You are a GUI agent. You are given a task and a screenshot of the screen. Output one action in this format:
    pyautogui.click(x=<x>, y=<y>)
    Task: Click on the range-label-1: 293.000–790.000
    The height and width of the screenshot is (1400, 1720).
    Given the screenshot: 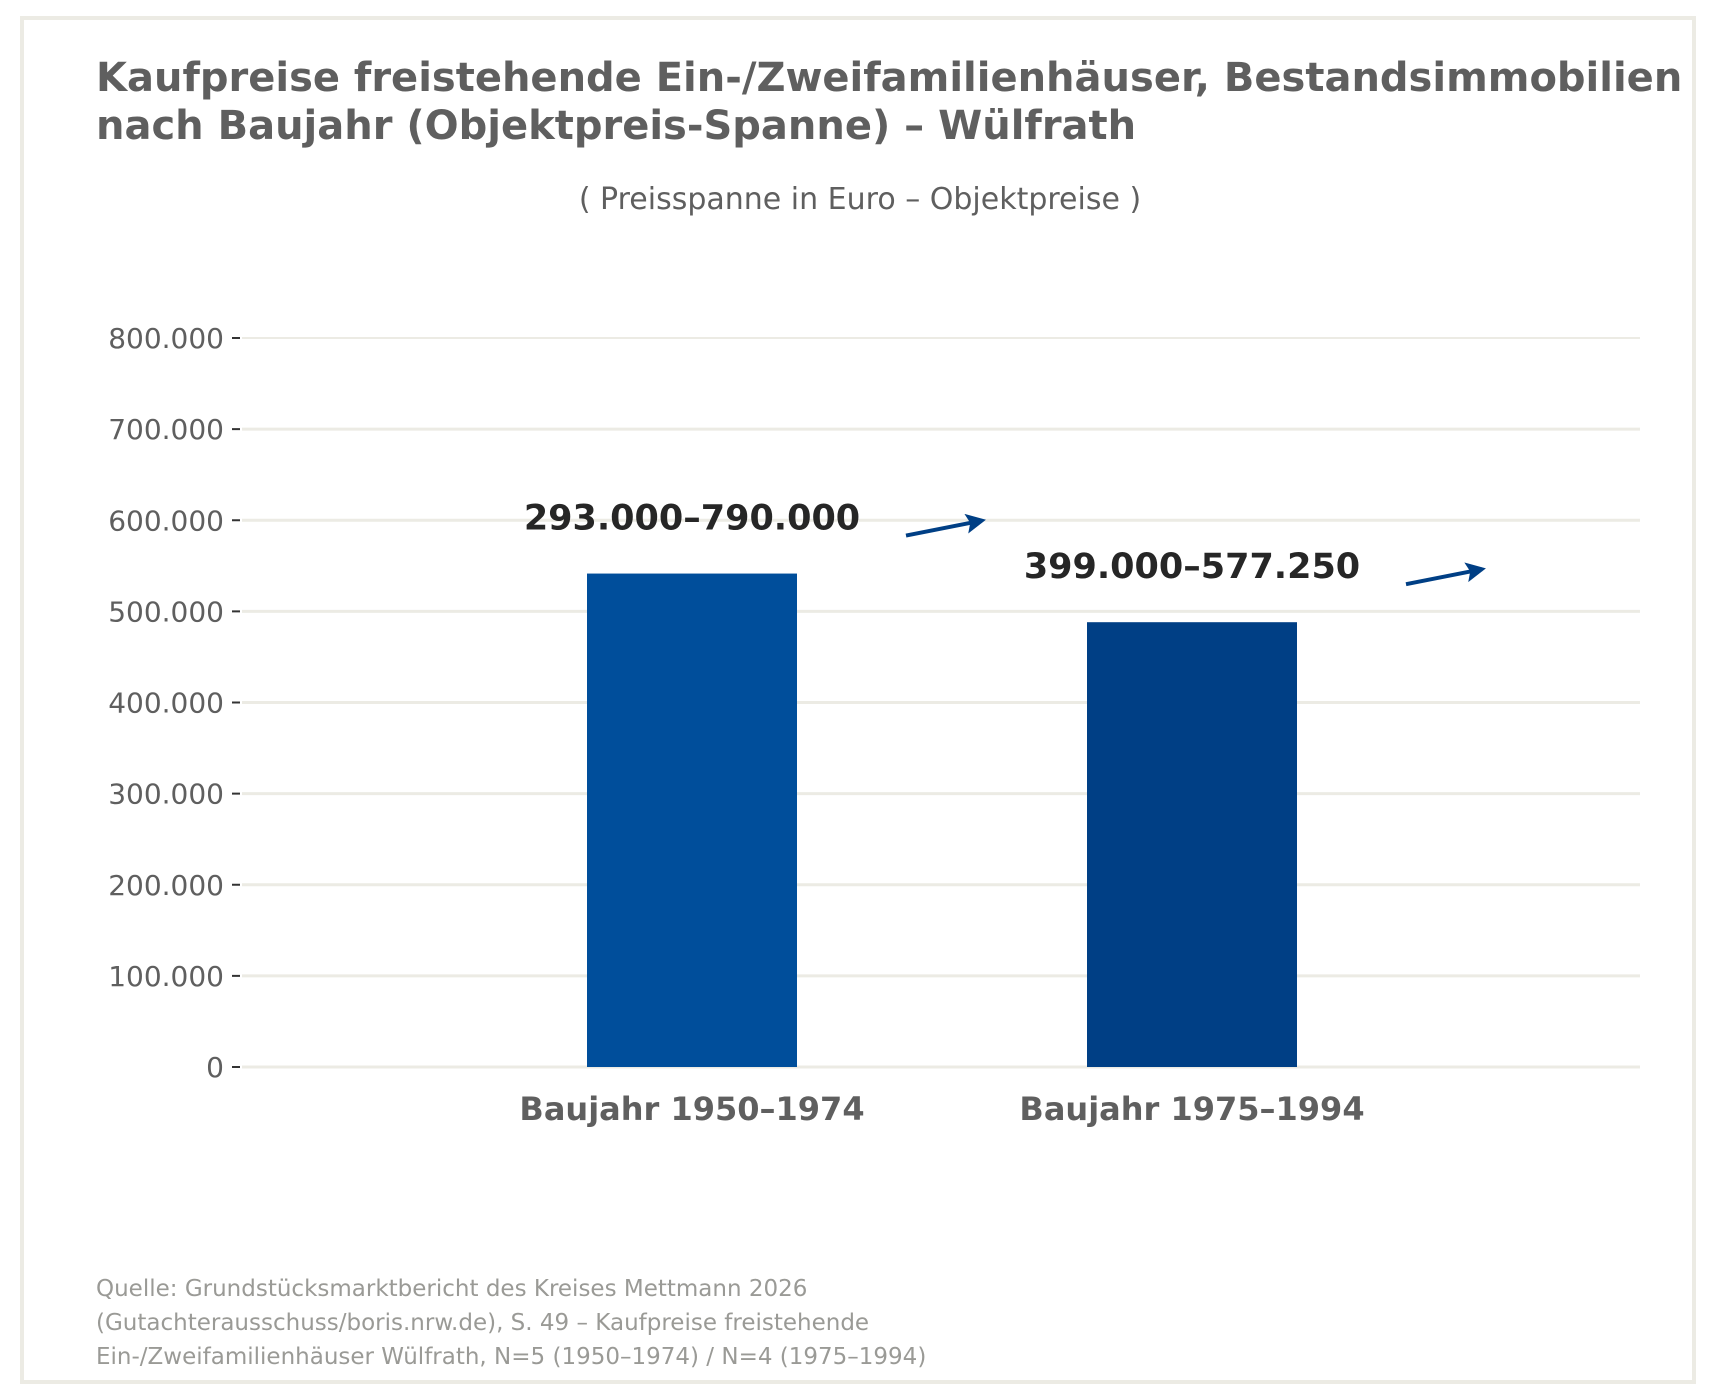 What is the action you would take?
    pyautogui.click(x=692, y=519)
    